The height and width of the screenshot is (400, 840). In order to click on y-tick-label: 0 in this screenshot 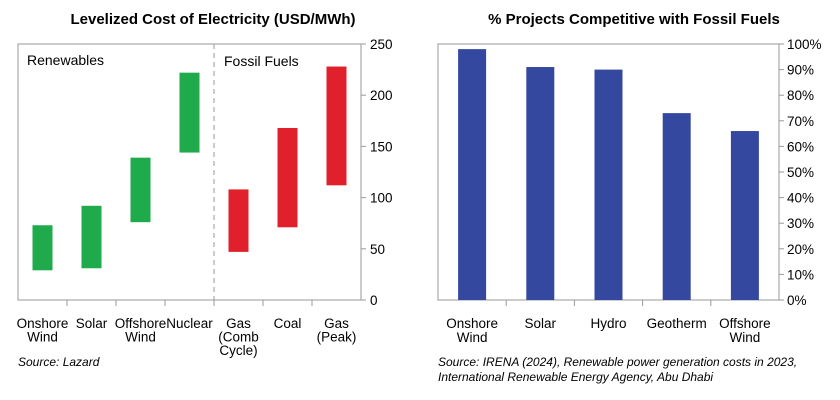, I will do `click(374, 300)`.